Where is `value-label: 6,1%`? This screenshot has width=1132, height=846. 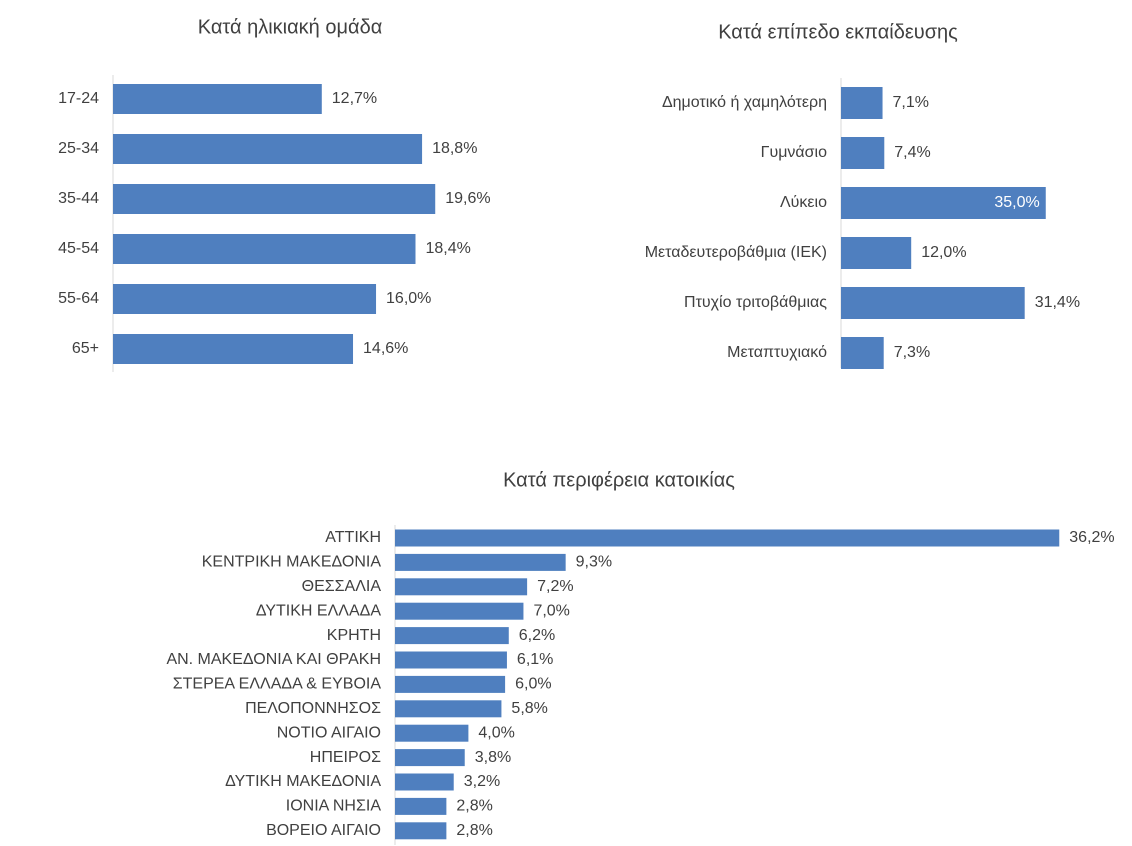 value-label: 6,1% is located at coordinates (535, 659).